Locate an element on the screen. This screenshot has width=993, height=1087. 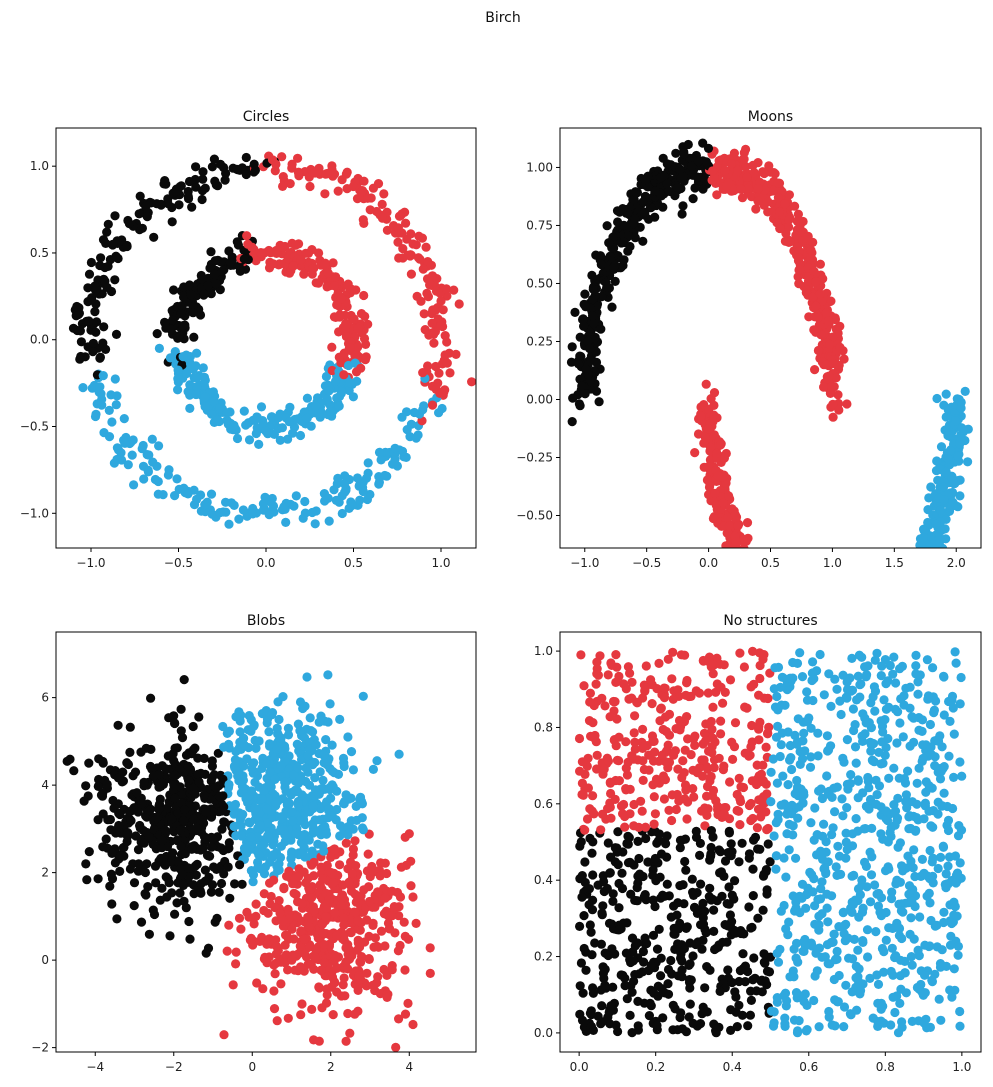
y-tick-label: −1.0 is located at coordinates (34, 513).